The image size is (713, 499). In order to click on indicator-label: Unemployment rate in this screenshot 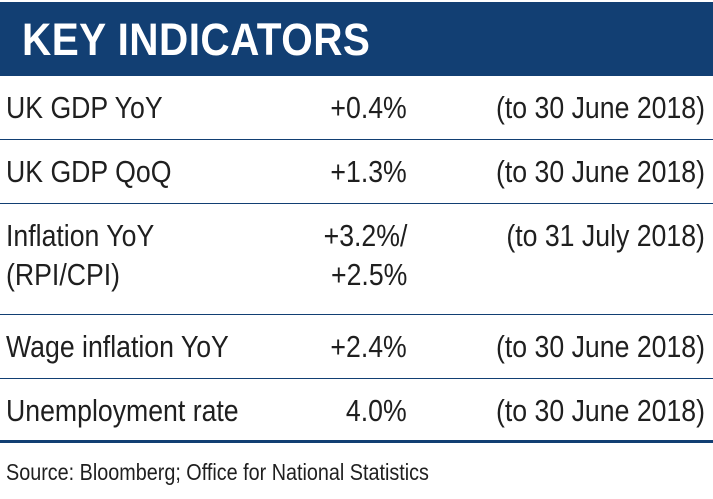, I will do `click(122, 410)`.